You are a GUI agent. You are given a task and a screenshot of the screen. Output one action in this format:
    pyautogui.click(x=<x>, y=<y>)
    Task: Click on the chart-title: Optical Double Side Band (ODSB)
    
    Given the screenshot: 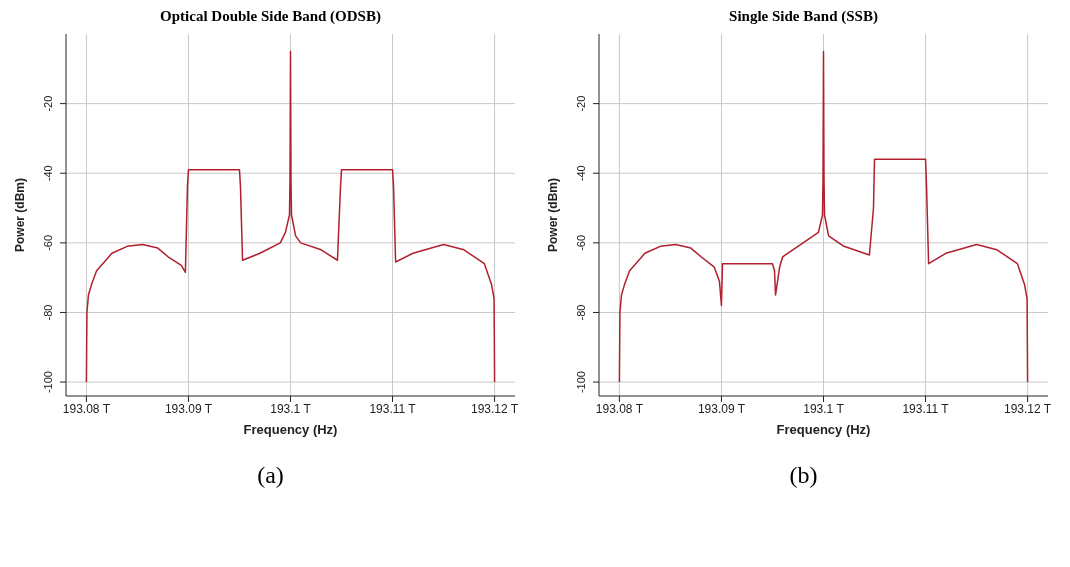 What is the action you would take?
    pyautogui.click(x=270, y=17)
    